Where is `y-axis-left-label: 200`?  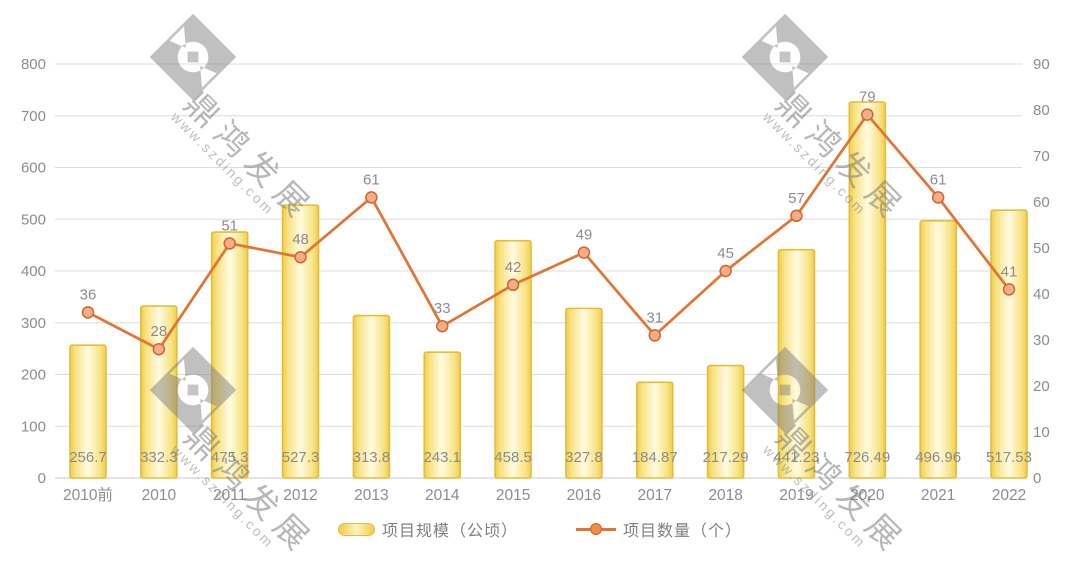 y-axis-left-label: 200 is located at coordinates (33, 375).